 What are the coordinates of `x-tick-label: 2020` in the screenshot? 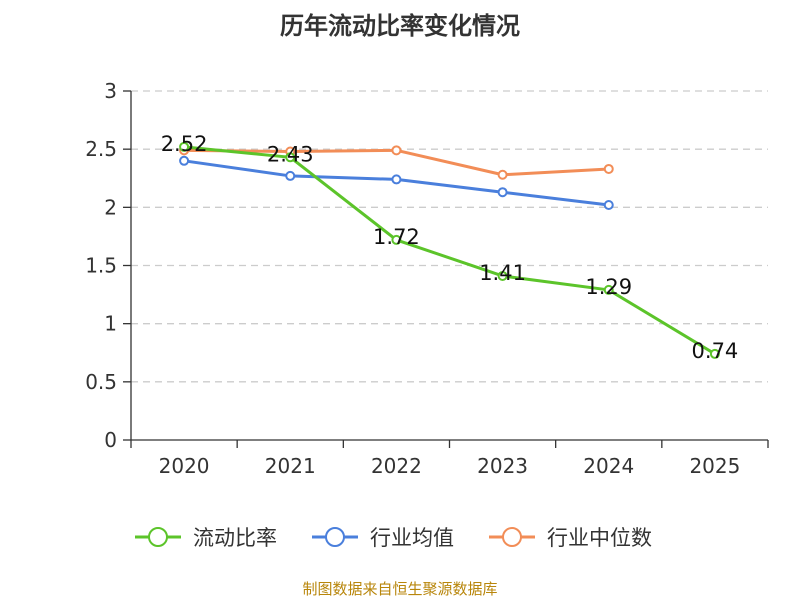 It's located at (184, 466).